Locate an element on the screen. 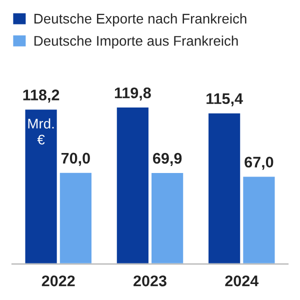 This screenshot has width=300, height=300. data-label: 118,2 is located at coordinates (41, 96).